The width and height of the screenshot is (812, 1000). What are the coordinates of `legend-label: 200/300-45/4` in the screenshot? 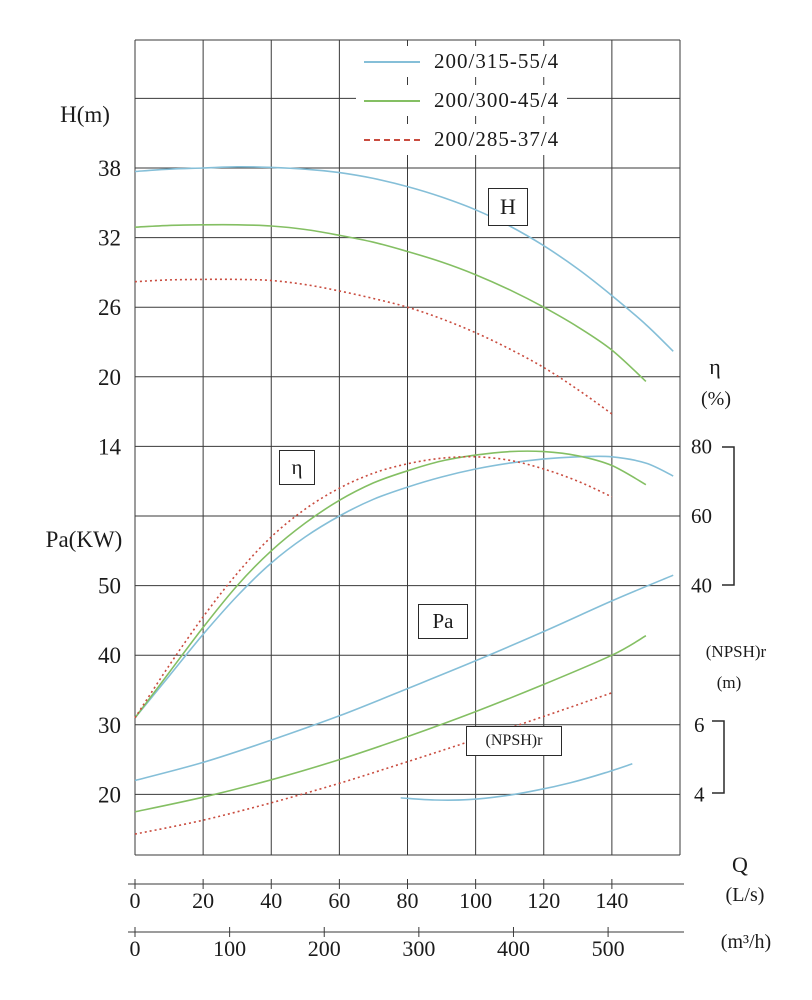 It's located at (497, 100).